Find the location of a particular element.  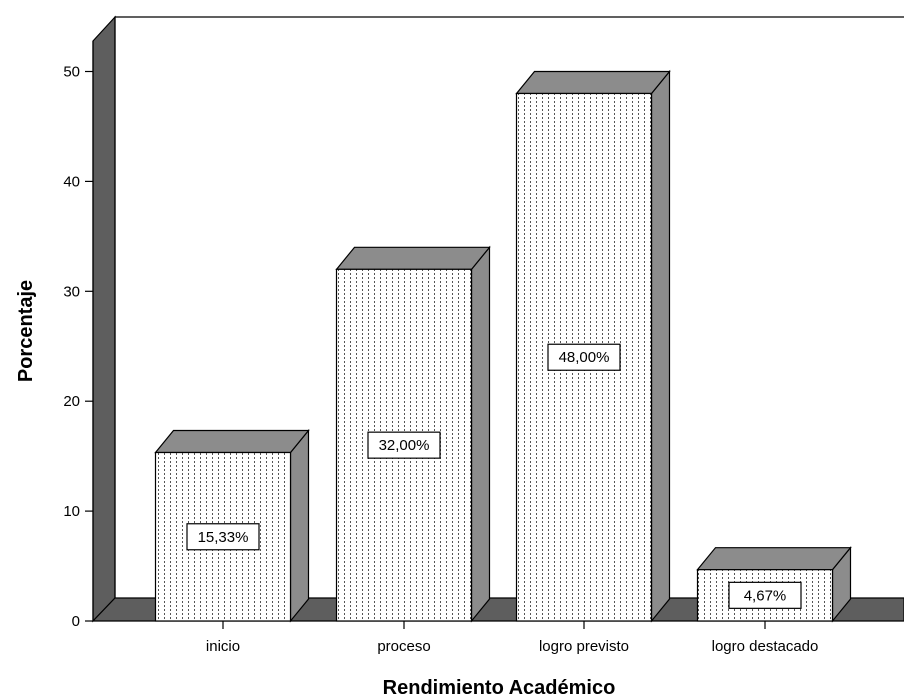

x-category-label: inicio is located at coordinates (223, 646).